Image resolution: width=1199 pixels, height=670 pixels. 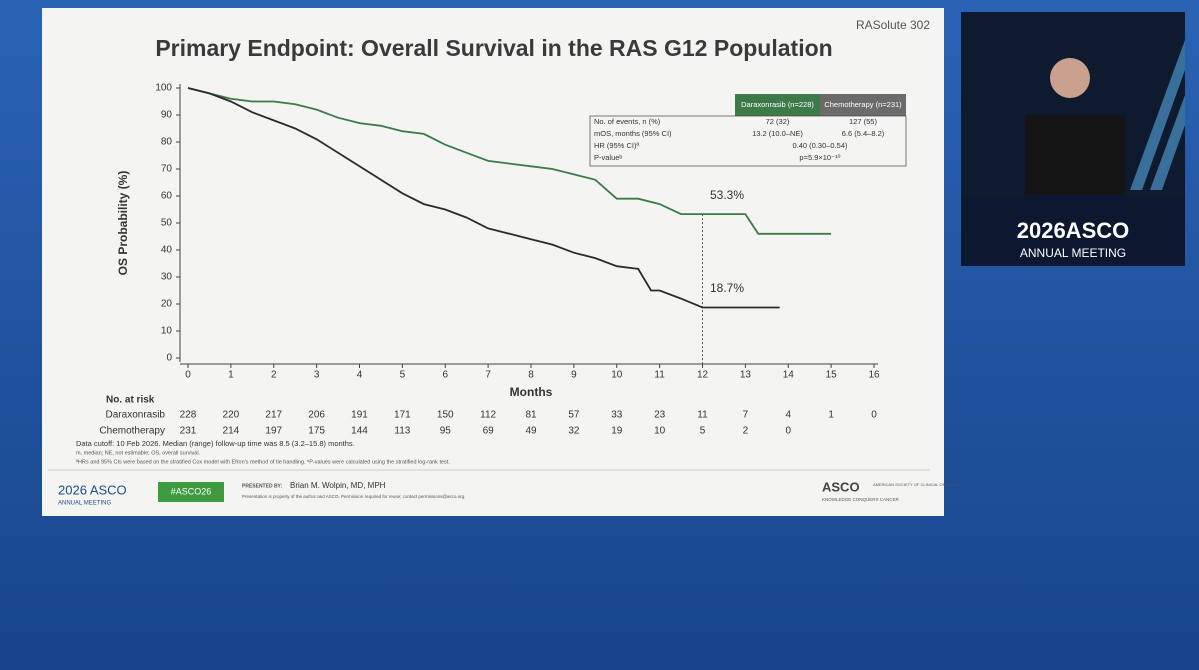 I want to click on presenter-head, so click(x=1070, y=78).